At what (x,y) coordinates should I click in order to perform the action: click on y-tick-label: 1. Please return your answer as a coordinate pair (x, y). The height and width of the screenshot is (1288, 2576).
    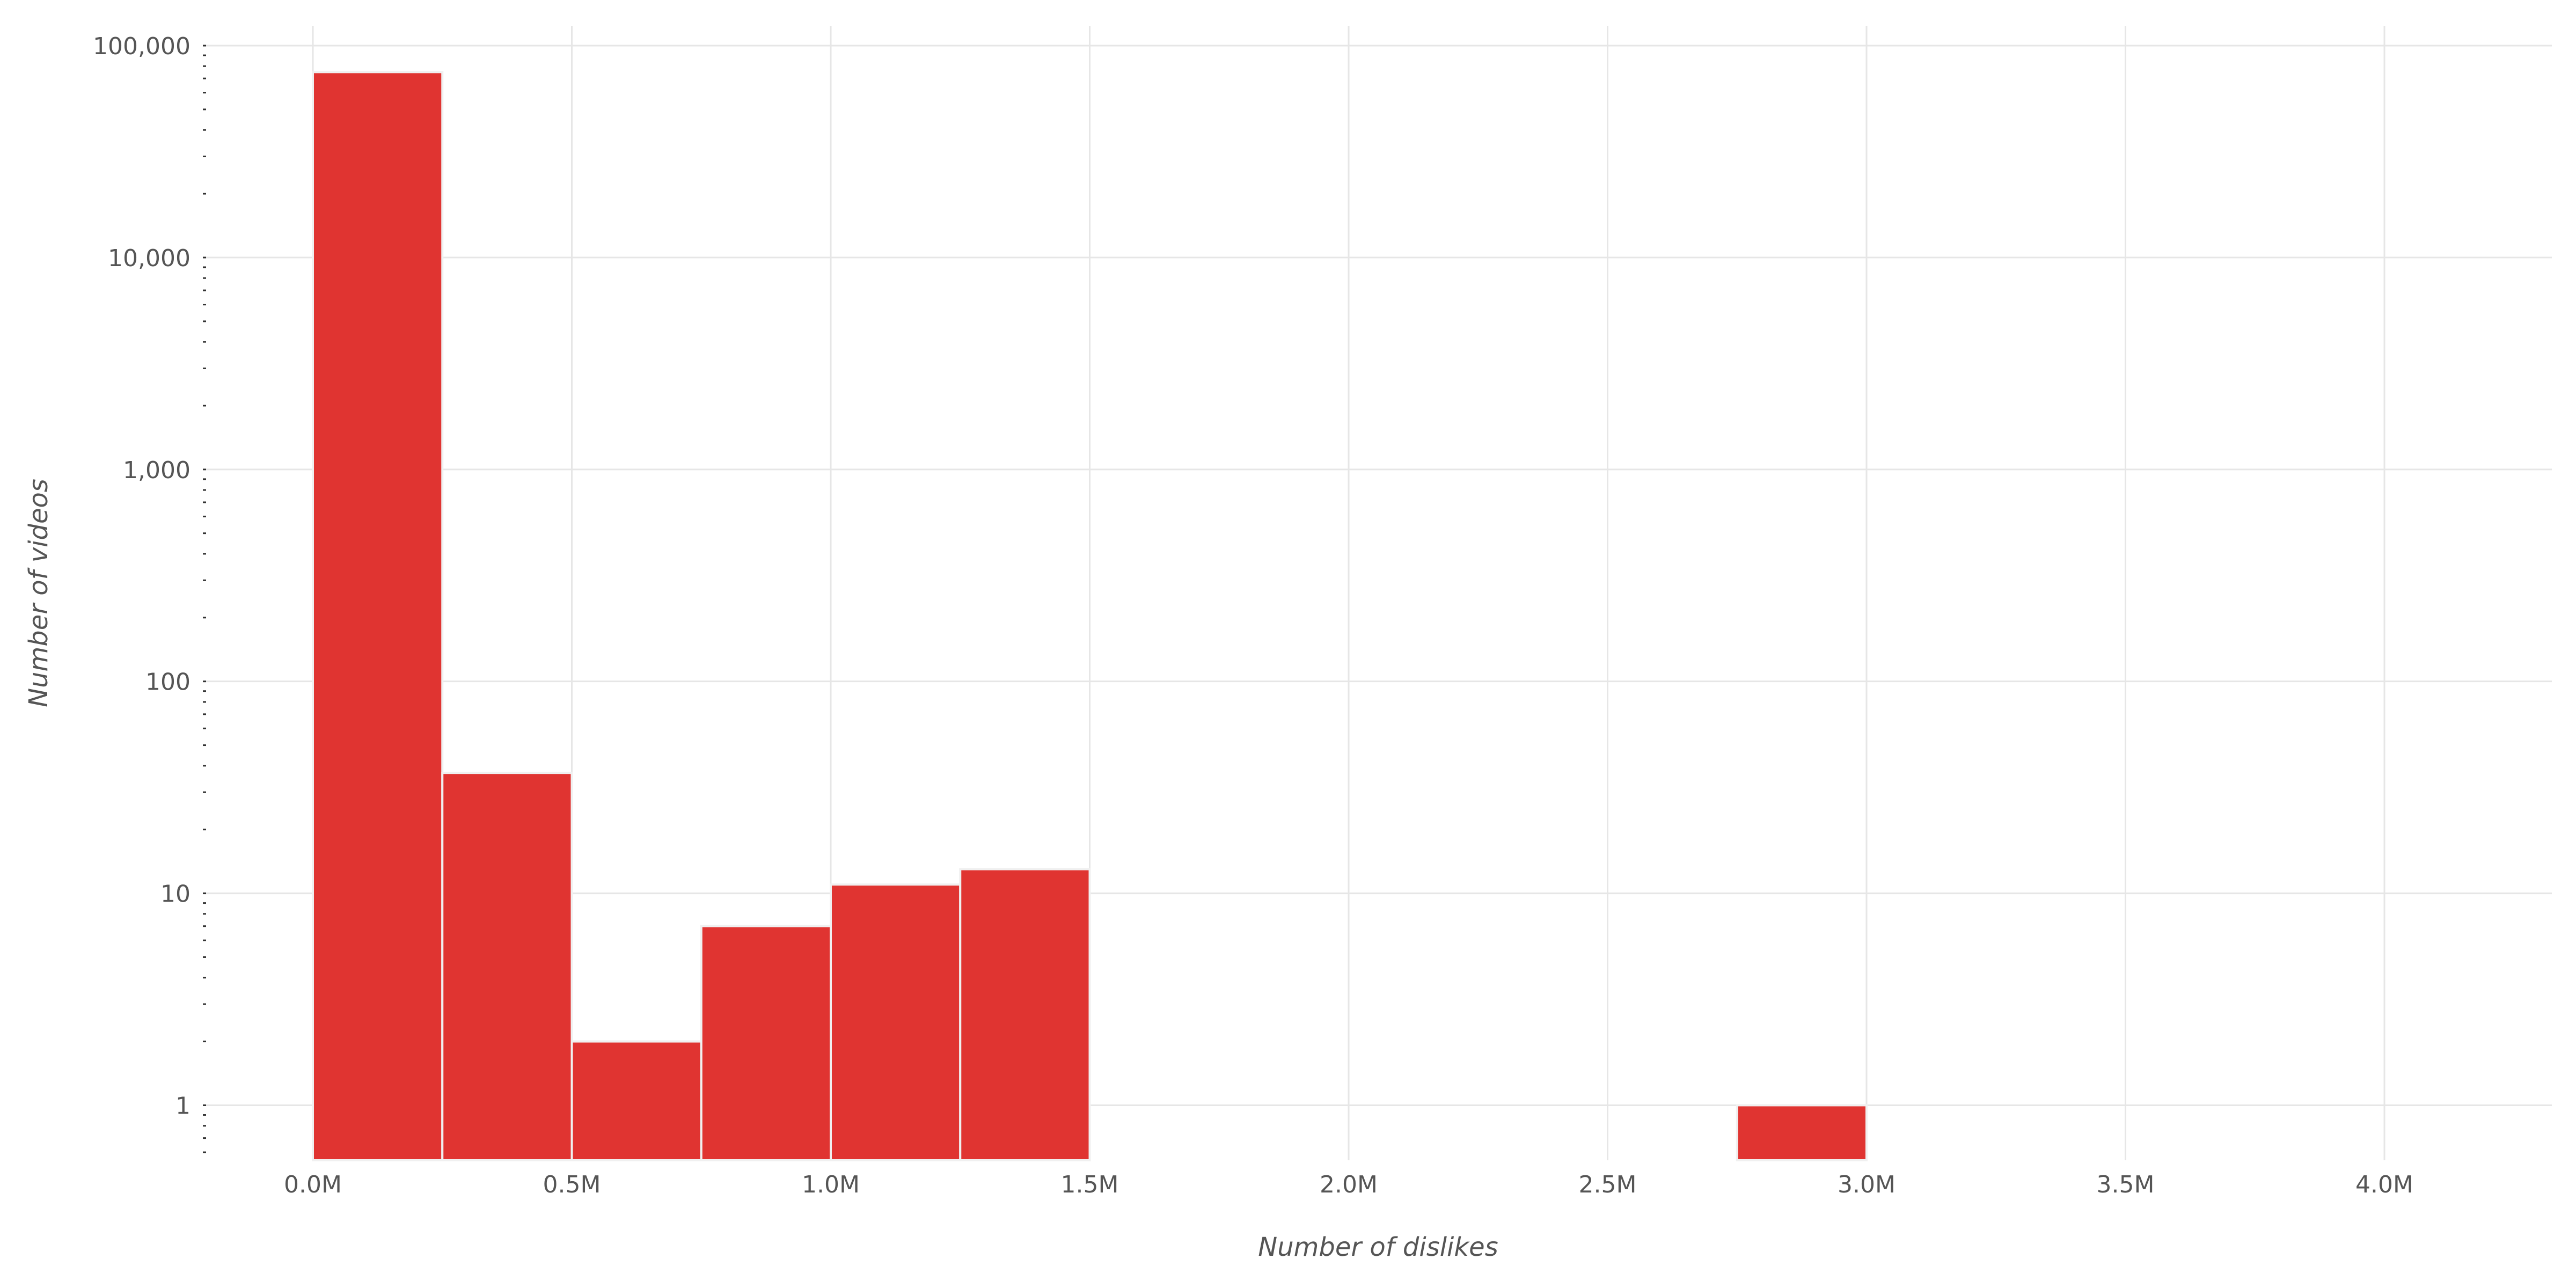
    Looking at the image, I should click on (183, 1105).